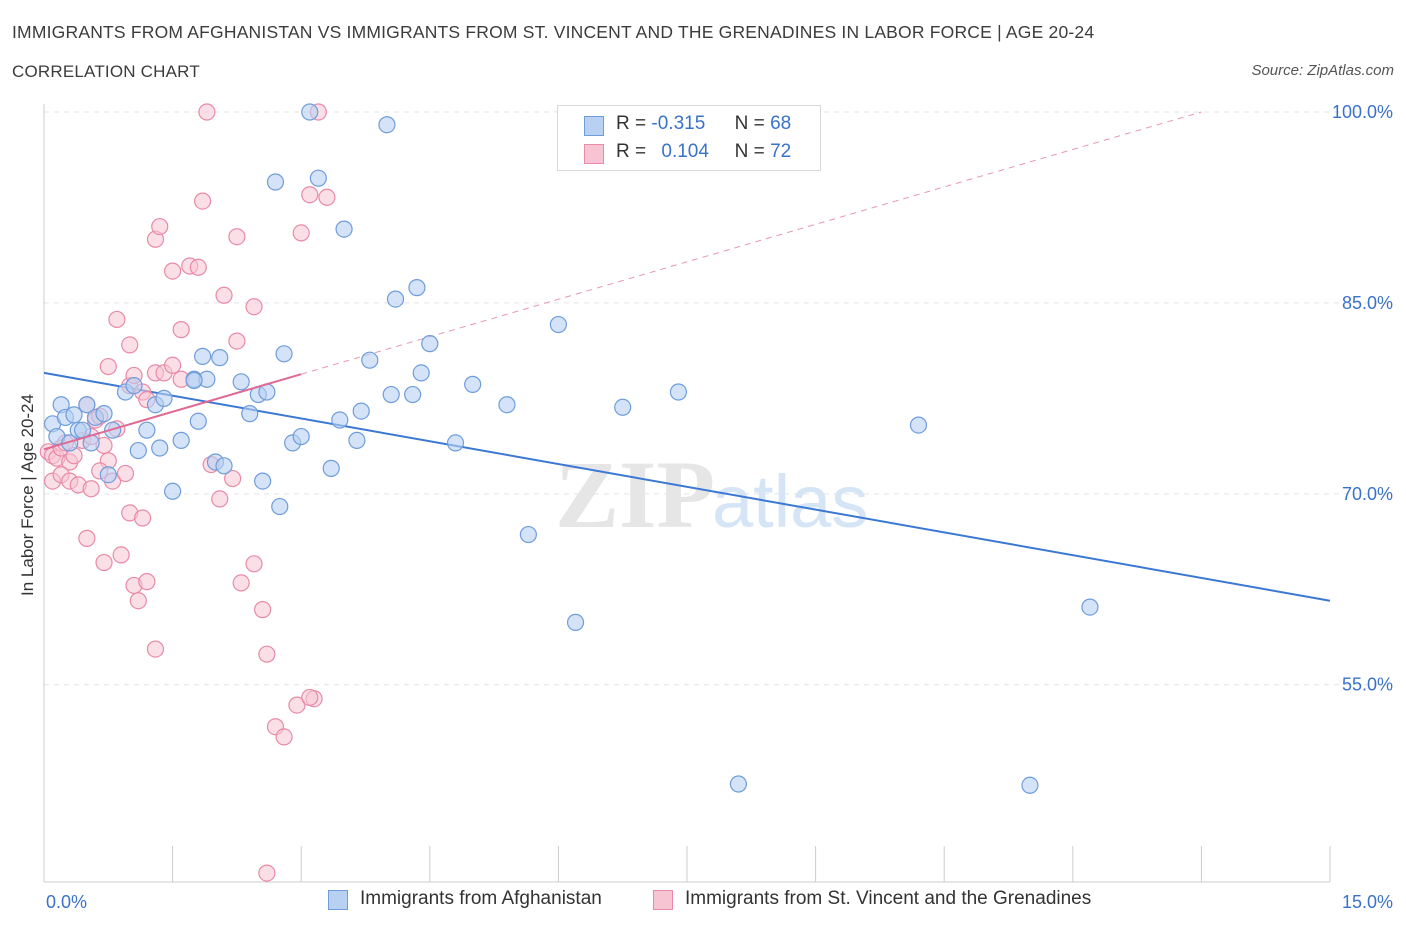 This screenshot has width=1406, height=930. Describe the element at coordinates (1322, 70) in the screenshot. I see `chart-source: Source: ZipAtlas.com` at that location.